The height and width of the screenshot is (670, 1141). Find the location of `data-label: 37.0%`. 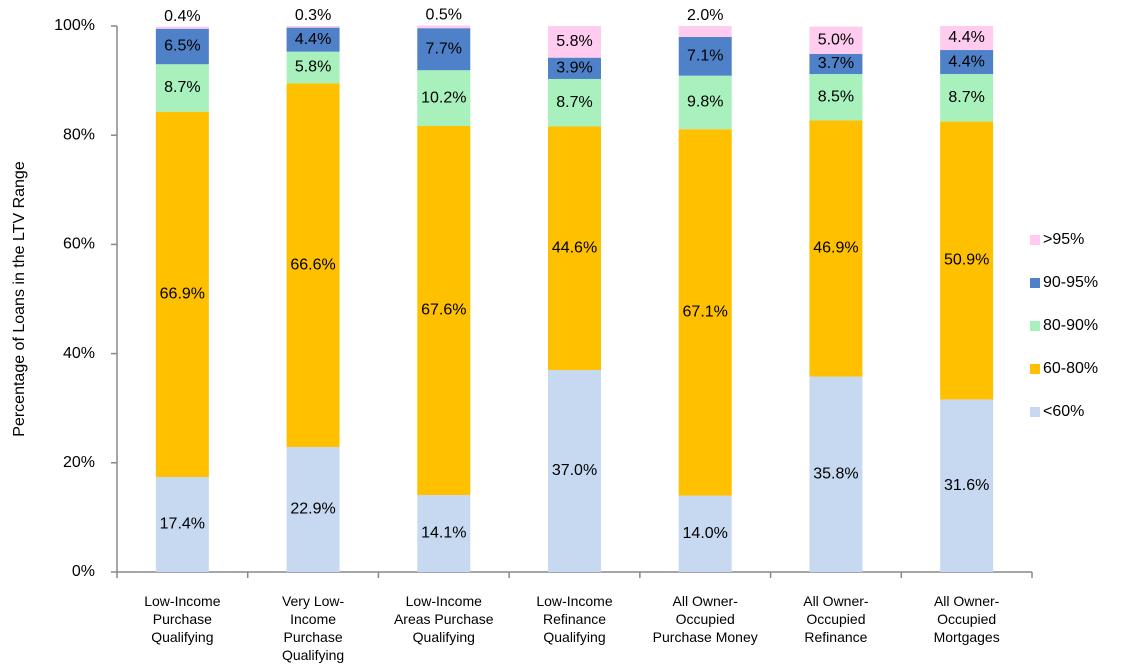

data-label: 37.0% is located at coordinates (574, 470).